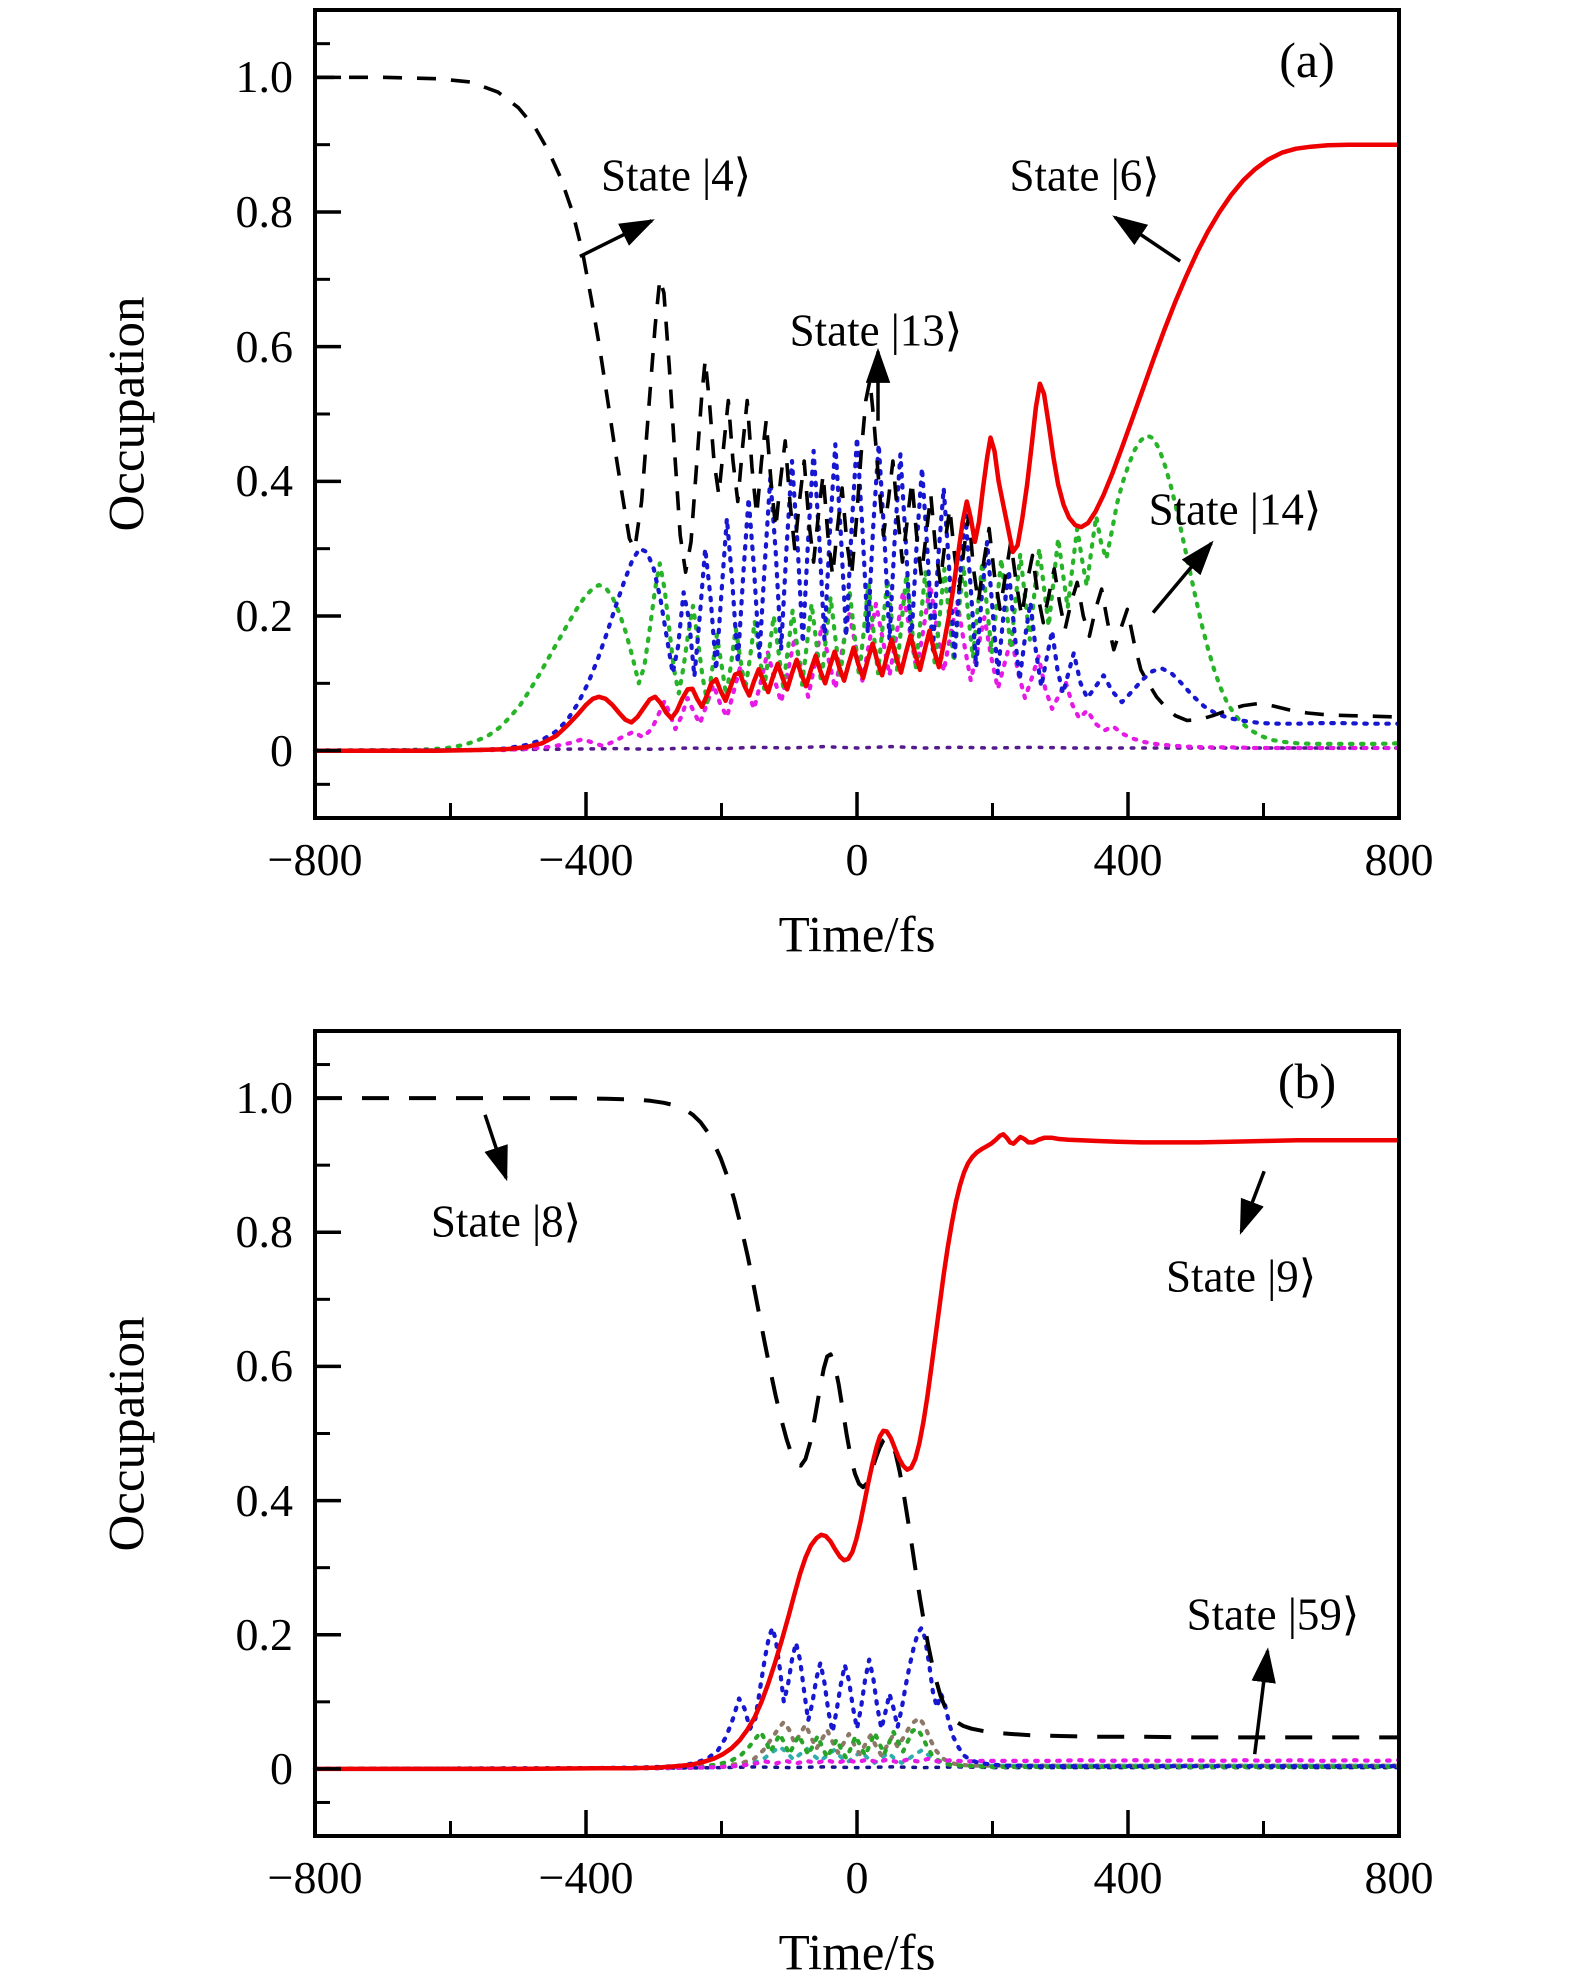 The height and width of the screenshot is (1988, 1575). I want to click on series-state-magenta, so click(857, 667).